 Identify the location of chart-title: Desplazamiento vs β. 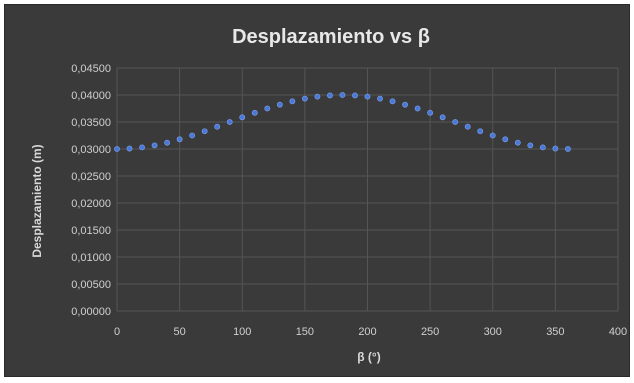
(331, 37).